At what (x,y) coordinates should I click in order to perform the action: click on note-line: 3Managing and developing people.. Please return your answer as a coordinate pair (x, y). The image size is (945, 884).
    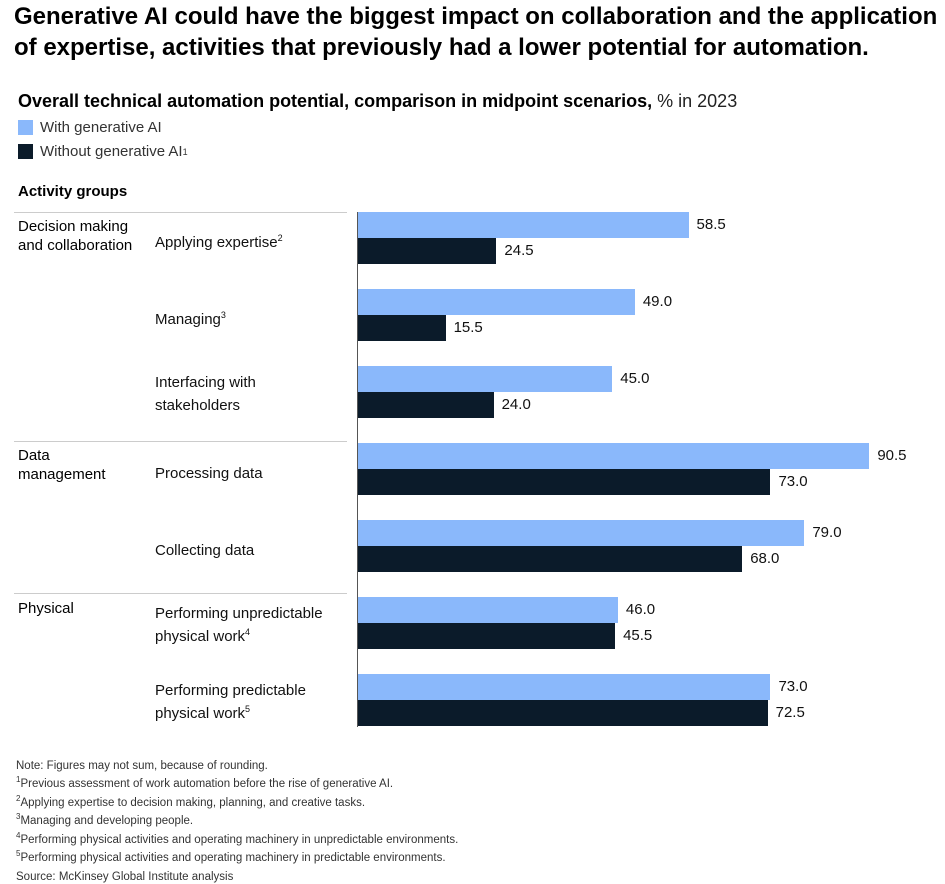
    Looking at the image, I should click on (237, 819).